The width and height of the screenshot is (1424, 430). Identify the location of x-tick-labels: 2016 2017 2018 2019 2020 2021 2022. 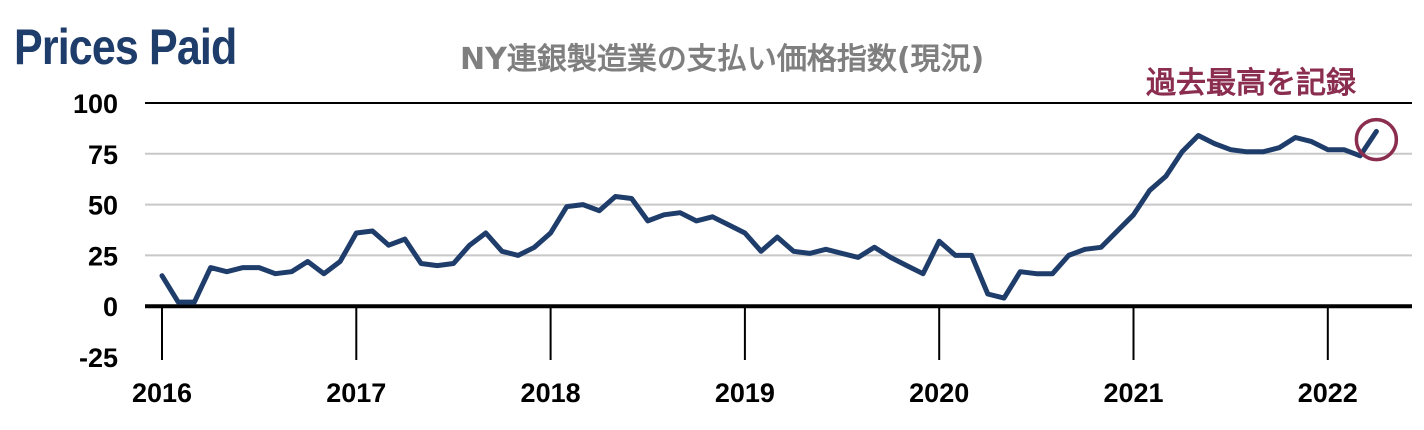
(745, 393).